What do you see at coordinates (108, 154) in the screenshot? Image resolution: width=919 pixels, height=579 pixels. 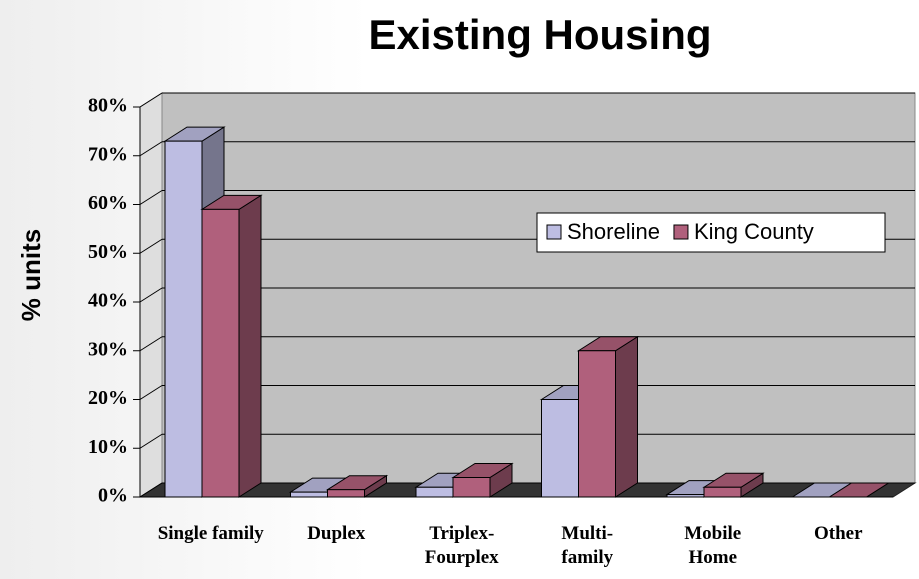 I see `y-tick-label: 70%` at bounding box center [108, 154].